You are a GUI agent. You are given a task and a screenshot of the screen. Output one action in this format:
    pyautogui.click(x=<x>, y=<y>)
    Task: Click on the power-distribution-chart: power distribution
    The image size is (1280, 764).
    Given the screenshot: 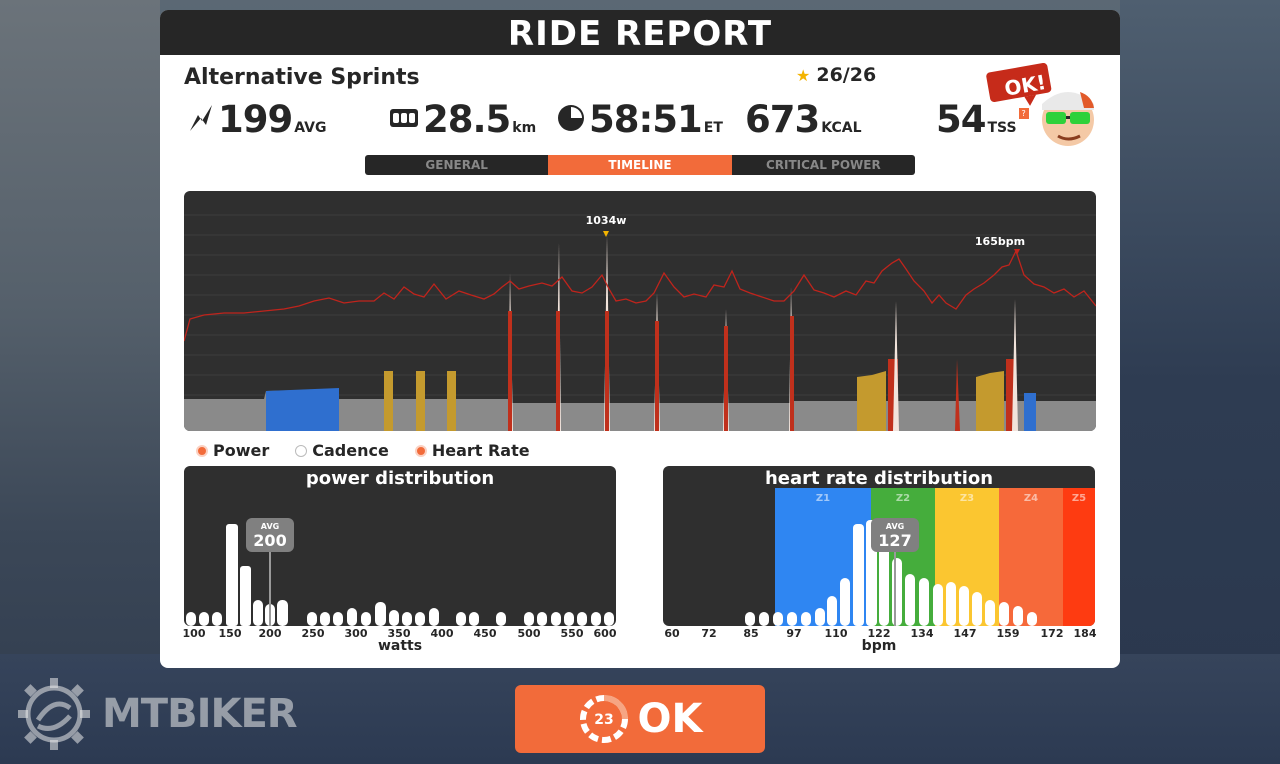 What is the action you would take?
    pyautogui.click(x=400, y=546)
    